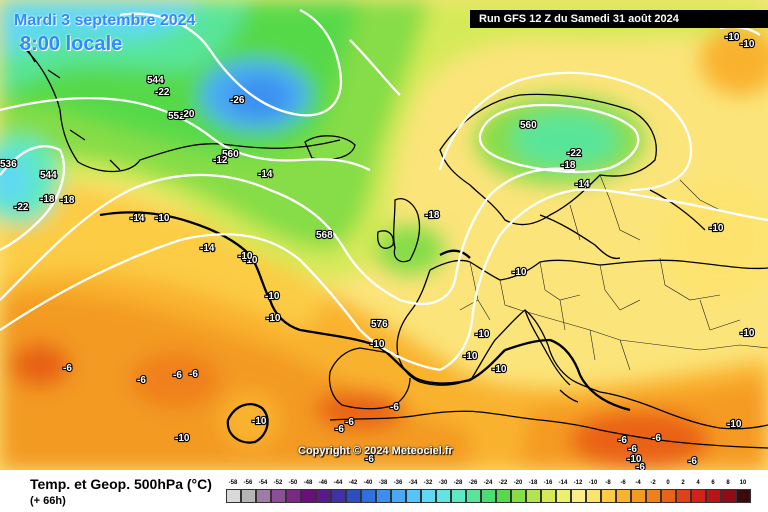 The image size is (768, 512). What do you see at coordinates (8, 164) in the screenshot?
I see `geopotential-label: 536` at bounding box center [8, 164].